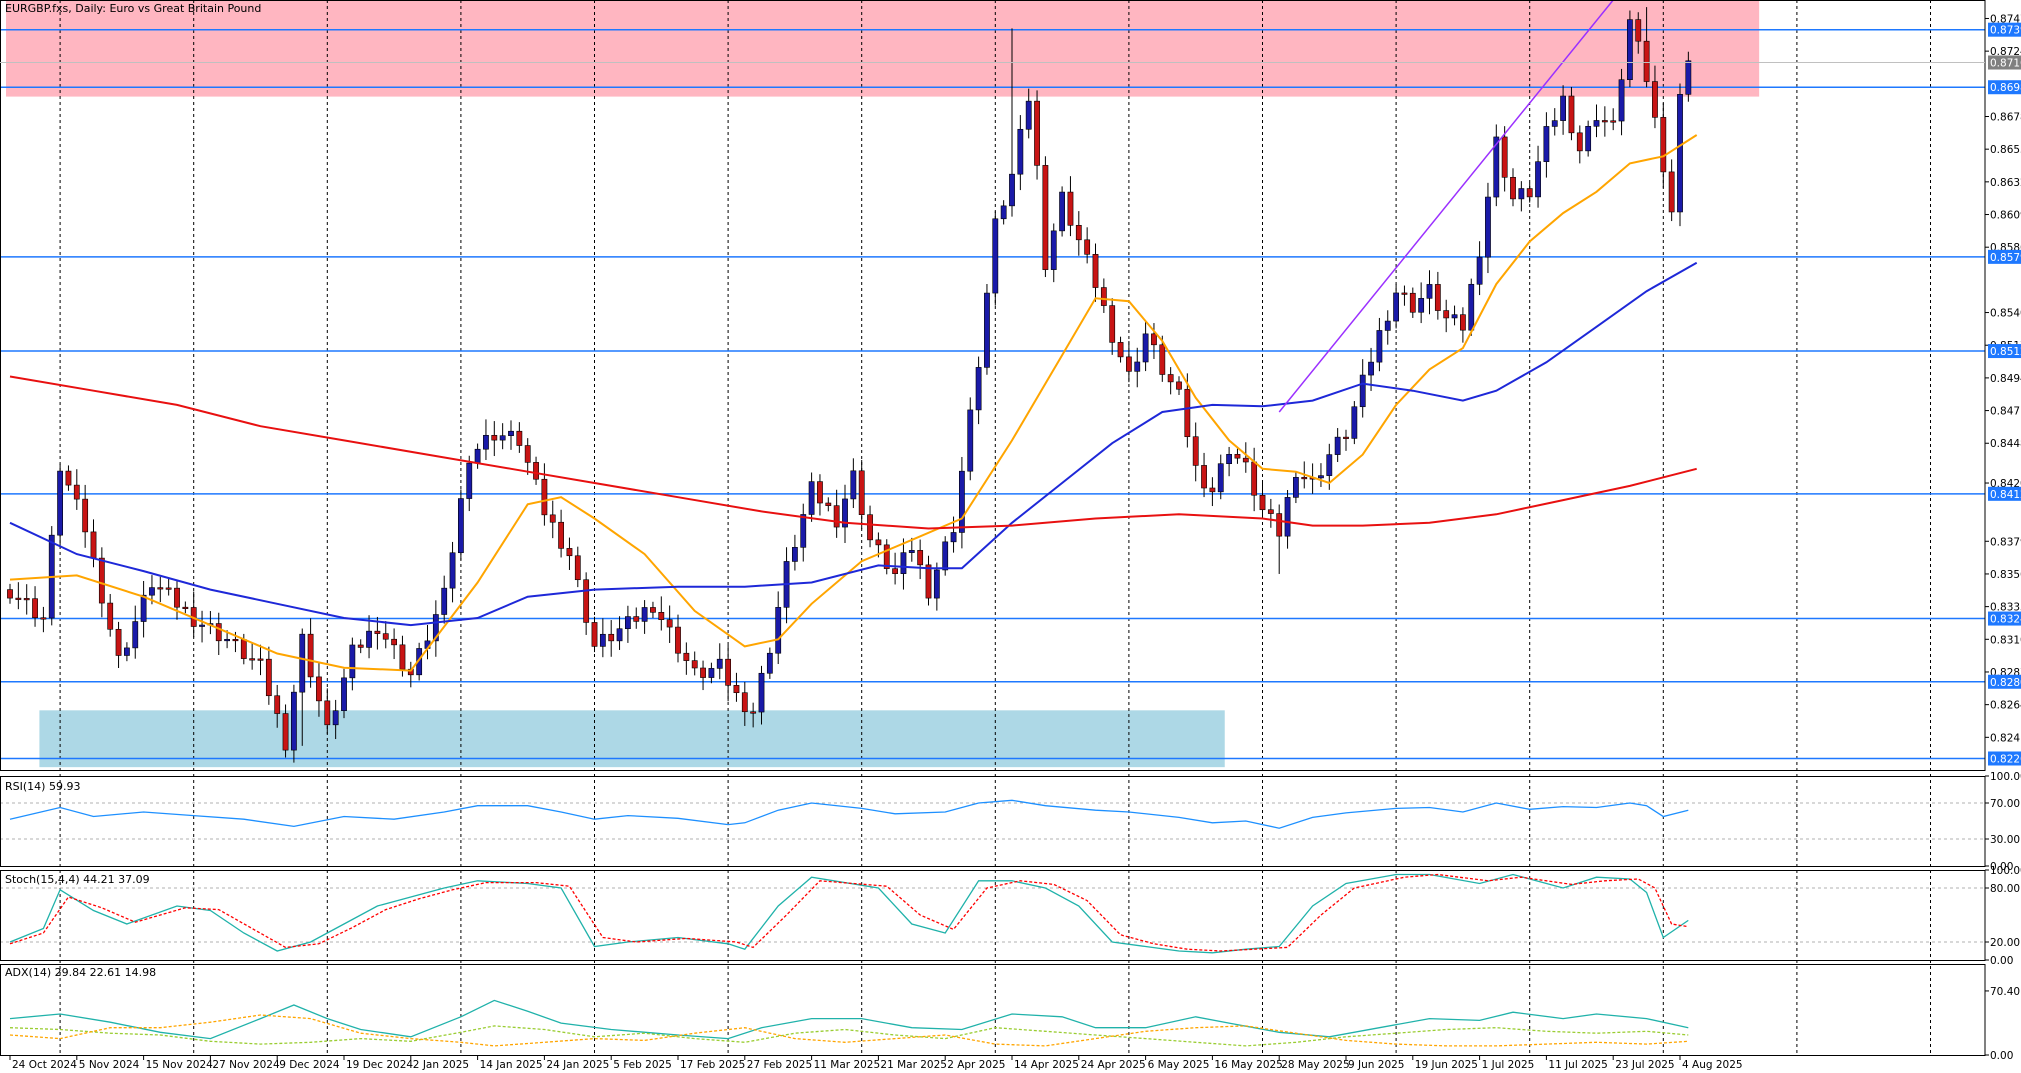  What do you see at coordinates (1446, 1065) in the screenshot?
I see `time-tick-label: 19 Jun 2025` at bounding box center [1446, 1065].